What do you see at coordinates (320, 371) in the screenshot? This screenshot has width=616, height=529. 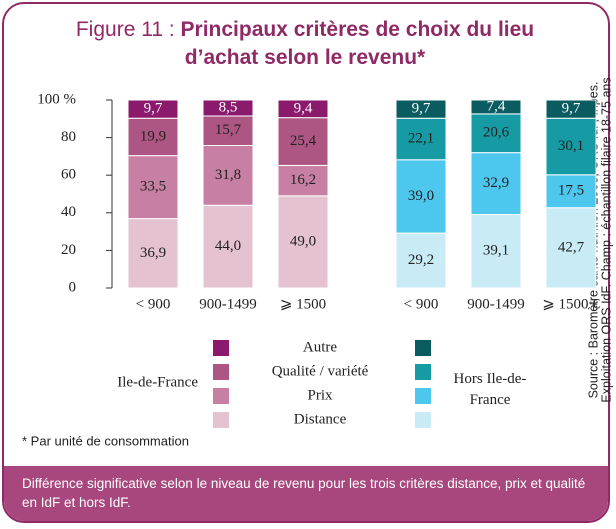 I see `legend-label: Qualité / variété` at bounding box center [320, 371].